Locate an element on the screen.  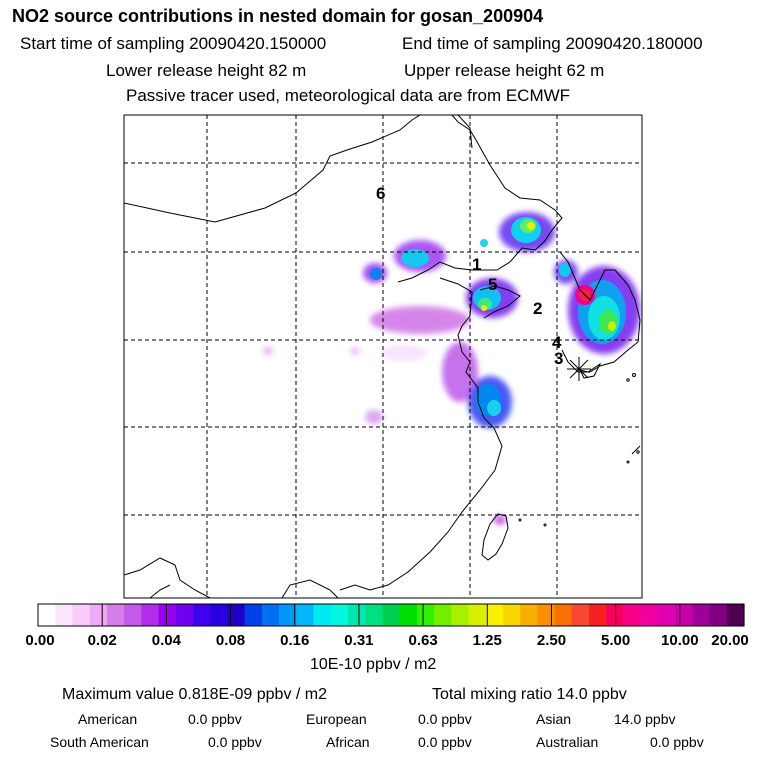
upper-height-label: Upper release height 62 m is located at coordinates (504, 70).